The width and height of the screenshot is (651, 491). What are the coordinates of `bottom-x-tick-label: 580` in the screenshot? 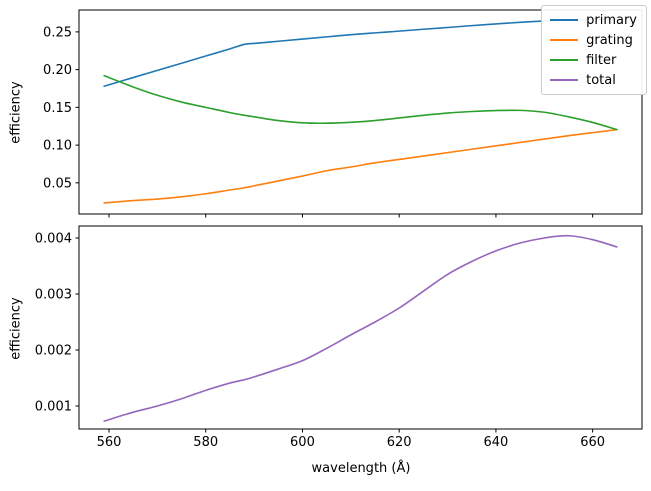 It's located at (205, 442).